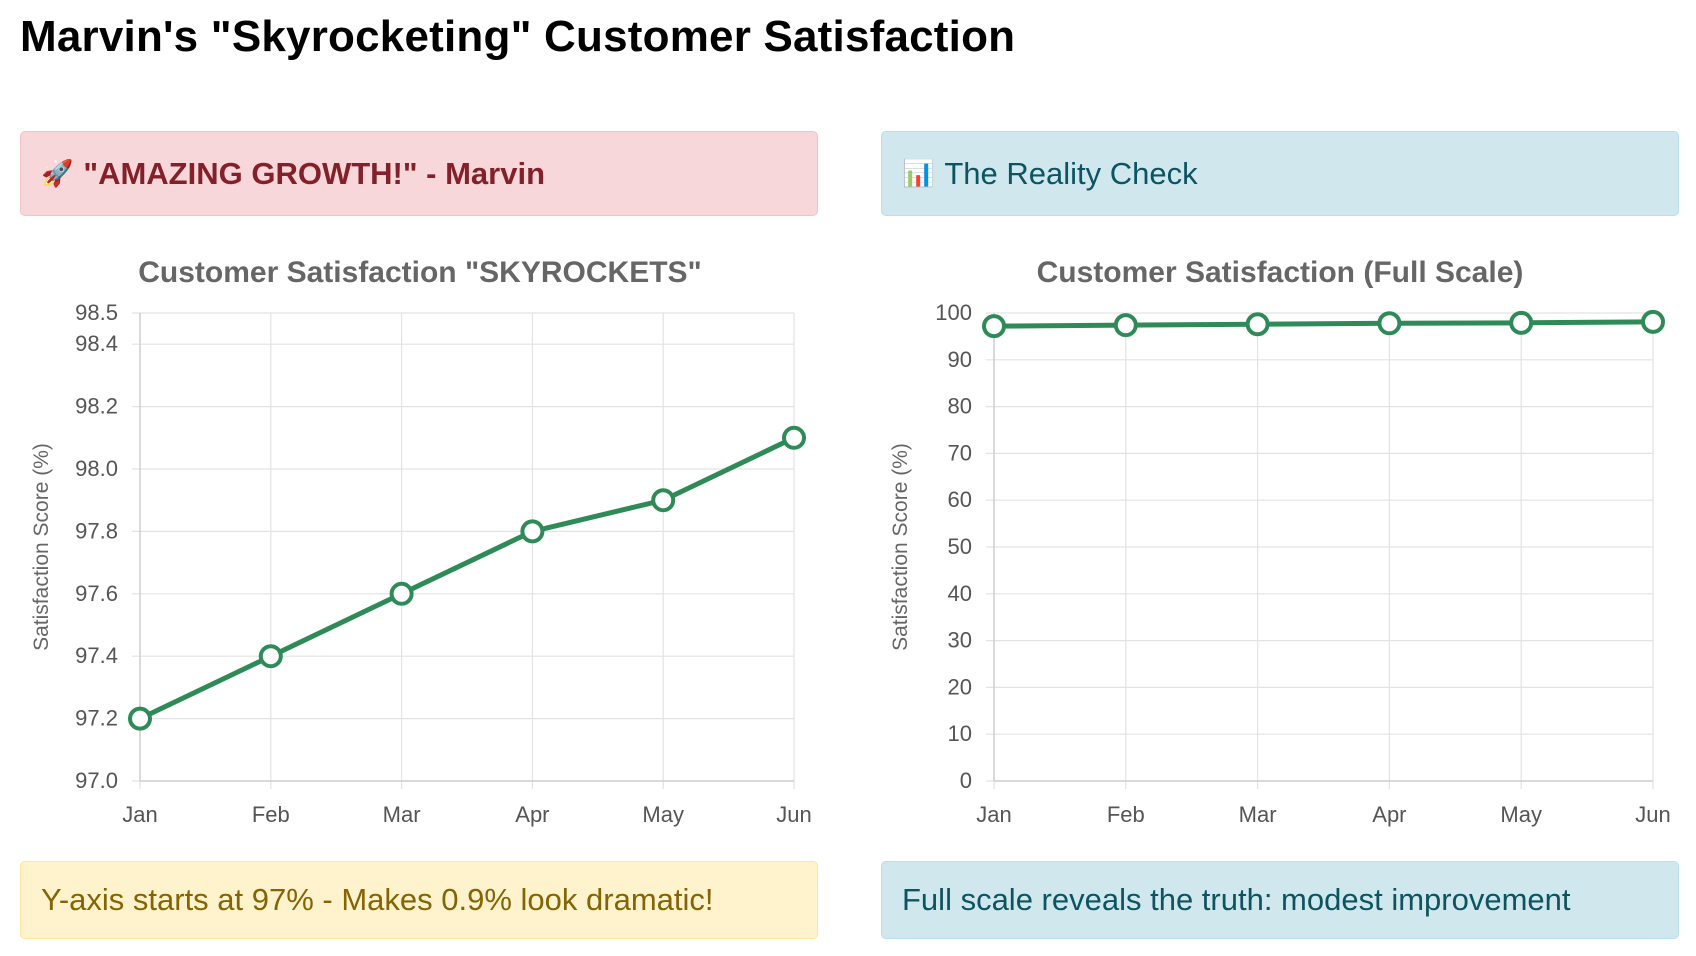 The image size is (1696, 956). Describe the element at coordinates (960, 546) in the screenshot. I see `full-y-tick-label: 50` at that location.